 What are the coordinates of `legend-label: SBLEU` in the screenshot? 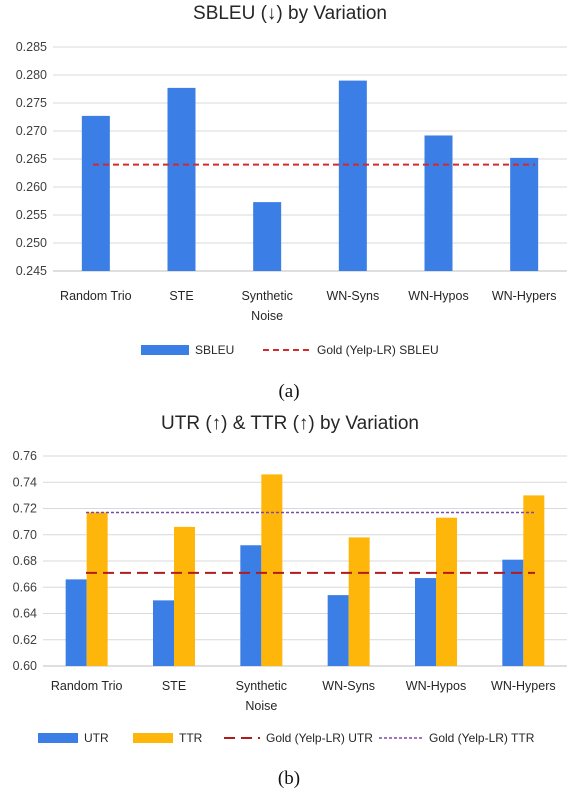 It's located at (214, 350).